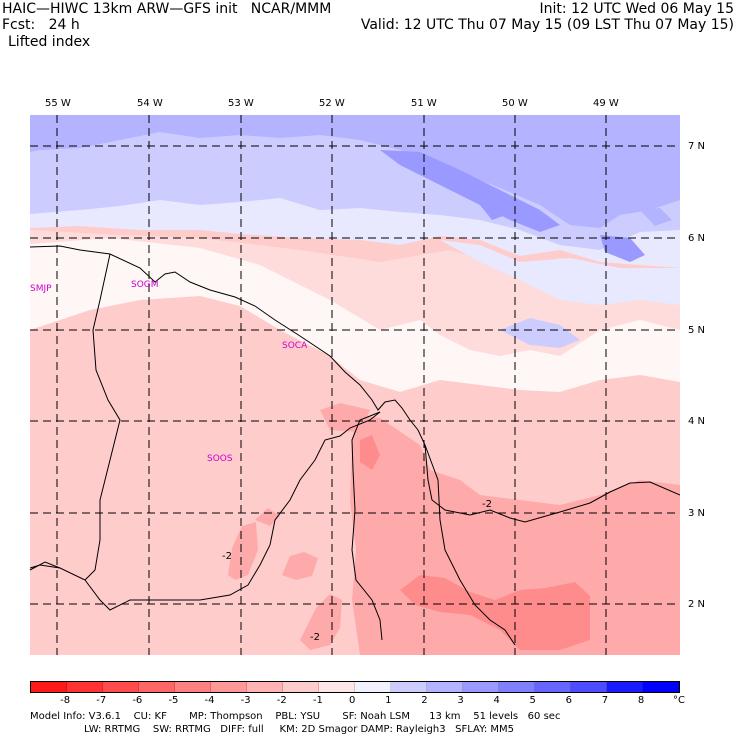 The height and width of the screenshot is (740, 740). What do you see at coordinates (367, 526) in the screenshot?
I see `oyapock-river` at bounding box center [367, 526].